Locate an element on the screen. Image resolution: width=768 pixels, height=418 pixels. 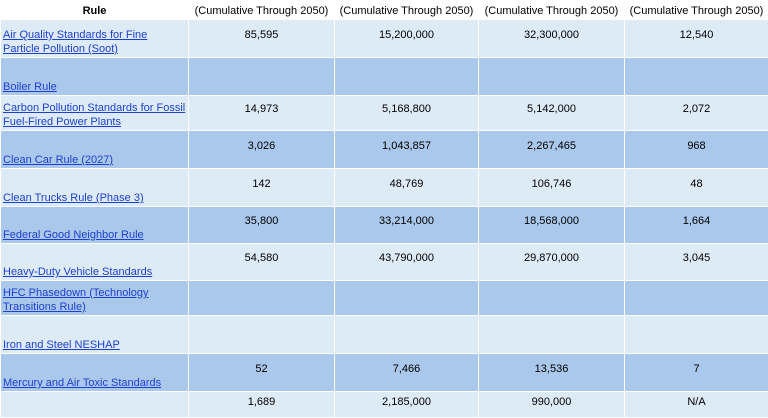
value-cell: 48,769 is located at coordinates (407, 188).